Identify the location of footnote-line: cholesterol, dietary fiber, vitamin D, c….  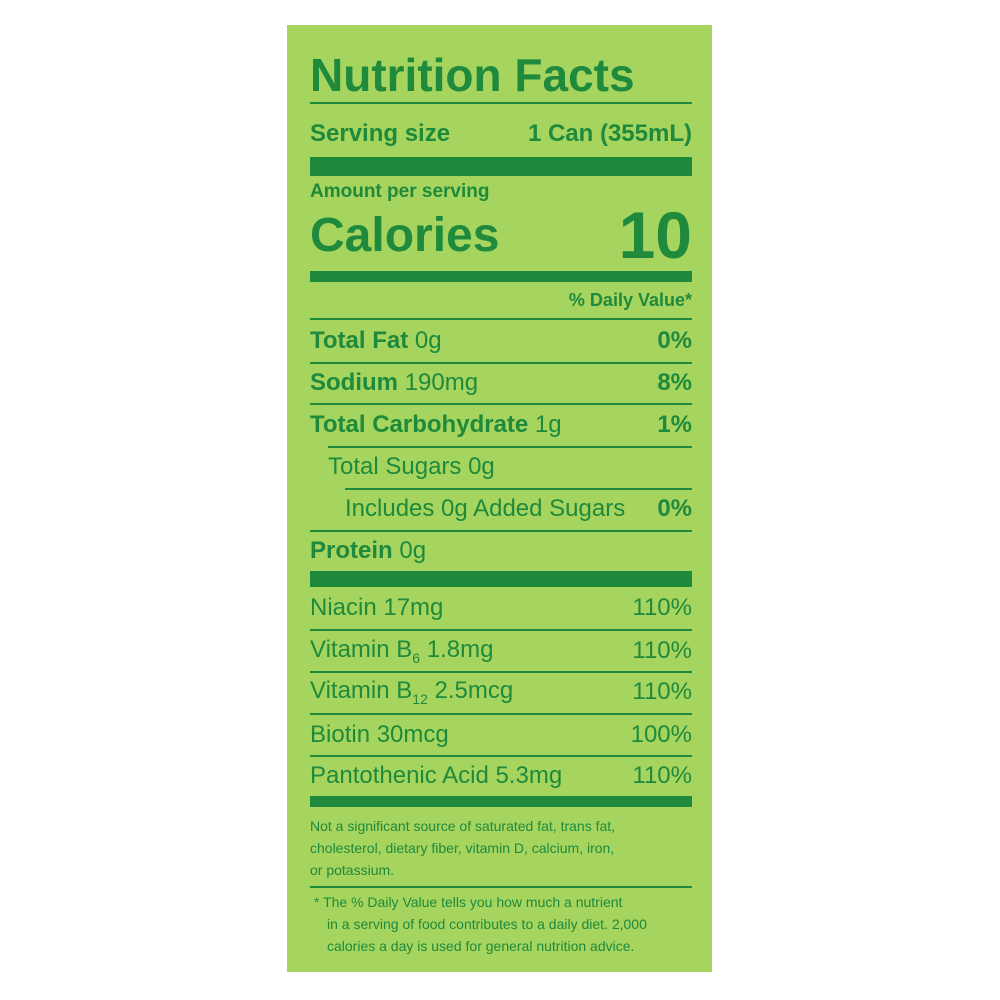
(462, 848).